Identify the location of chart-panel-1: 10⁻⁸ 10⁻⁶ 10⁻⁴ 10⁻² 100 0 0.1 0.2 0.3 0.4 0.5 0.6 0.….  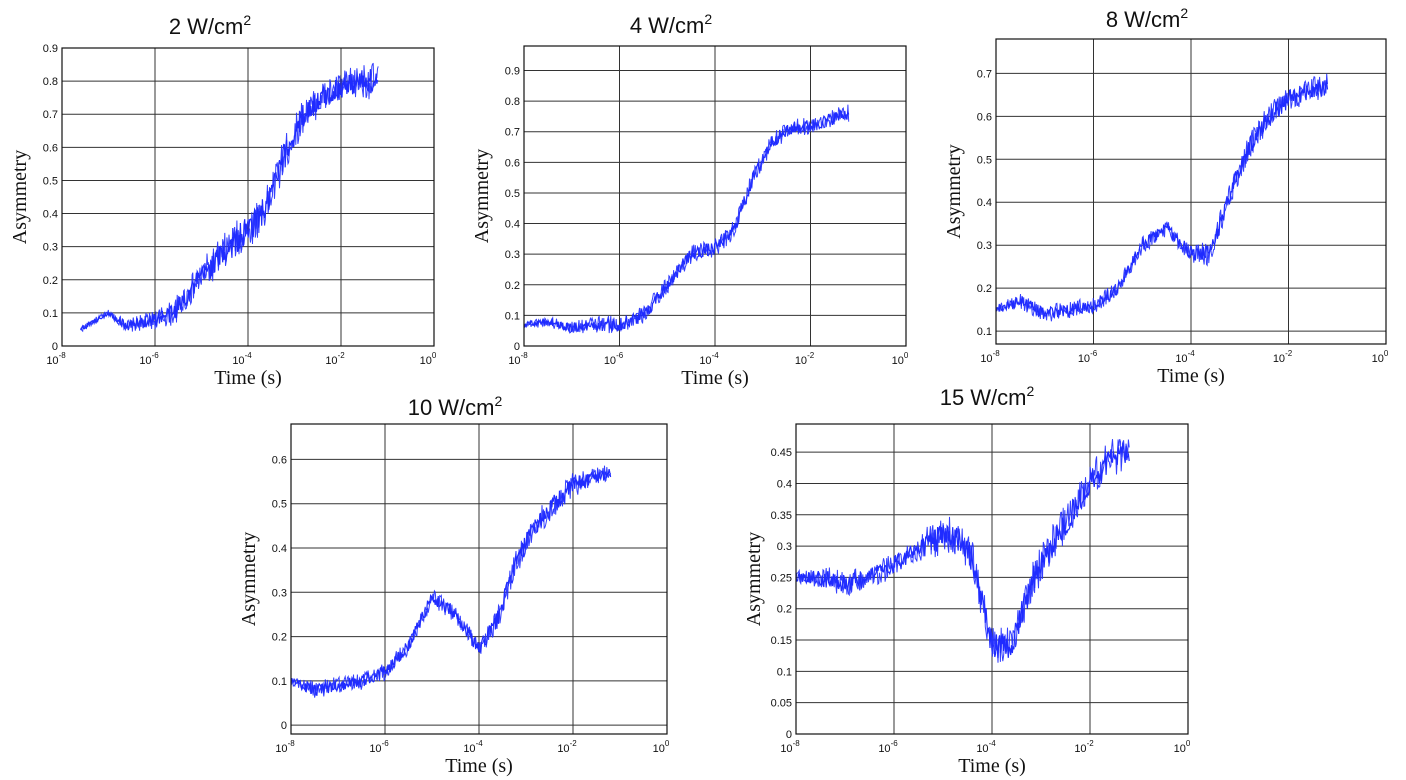
(223, 200).